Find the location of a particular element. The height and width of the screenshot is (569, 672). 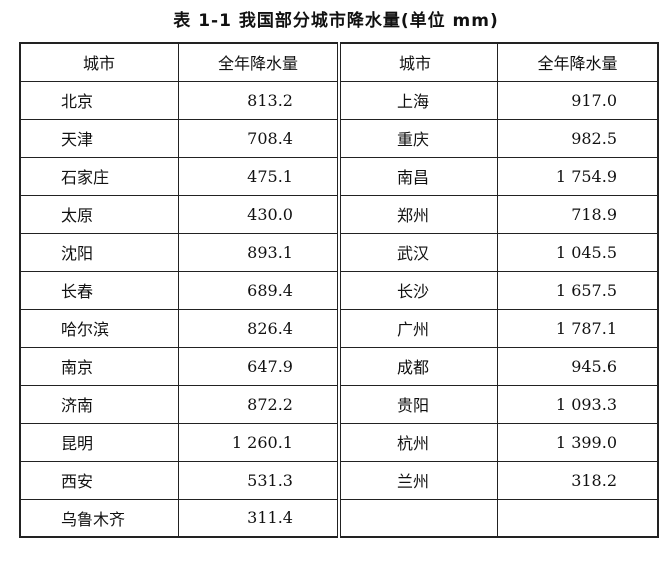

city-cell-left: 乌鲁木齐 is located at coordinates (99, 518).